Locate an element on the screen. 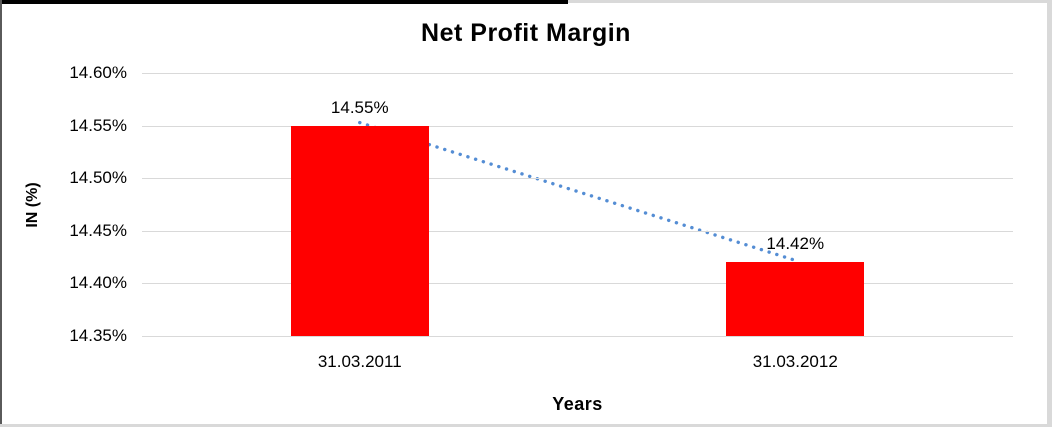  y-tick-label: 14.60% is located at coordinates (98, 72).